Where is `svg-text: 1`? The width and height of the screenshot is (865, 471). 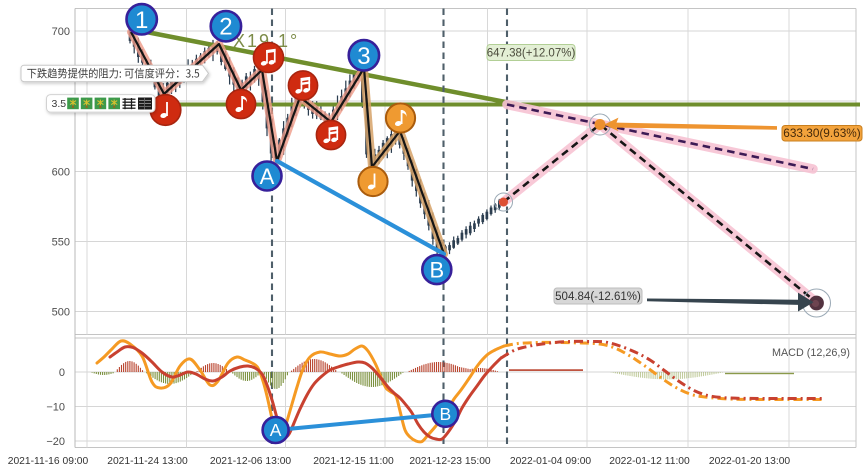 svg-text: 1 is located at coordinates (141, 20).